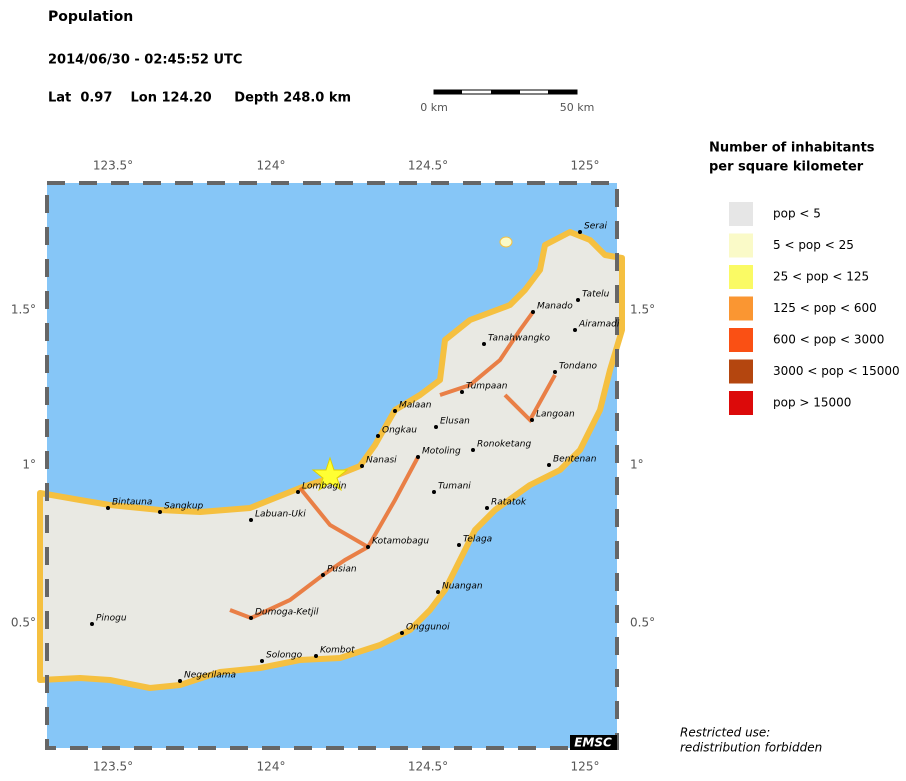 The width and height of the screenshot is (906, 781). Describe the element at coordinates (813, 245) in the screenshot. I see `legend-label: 5 < pop < 25` at that location.